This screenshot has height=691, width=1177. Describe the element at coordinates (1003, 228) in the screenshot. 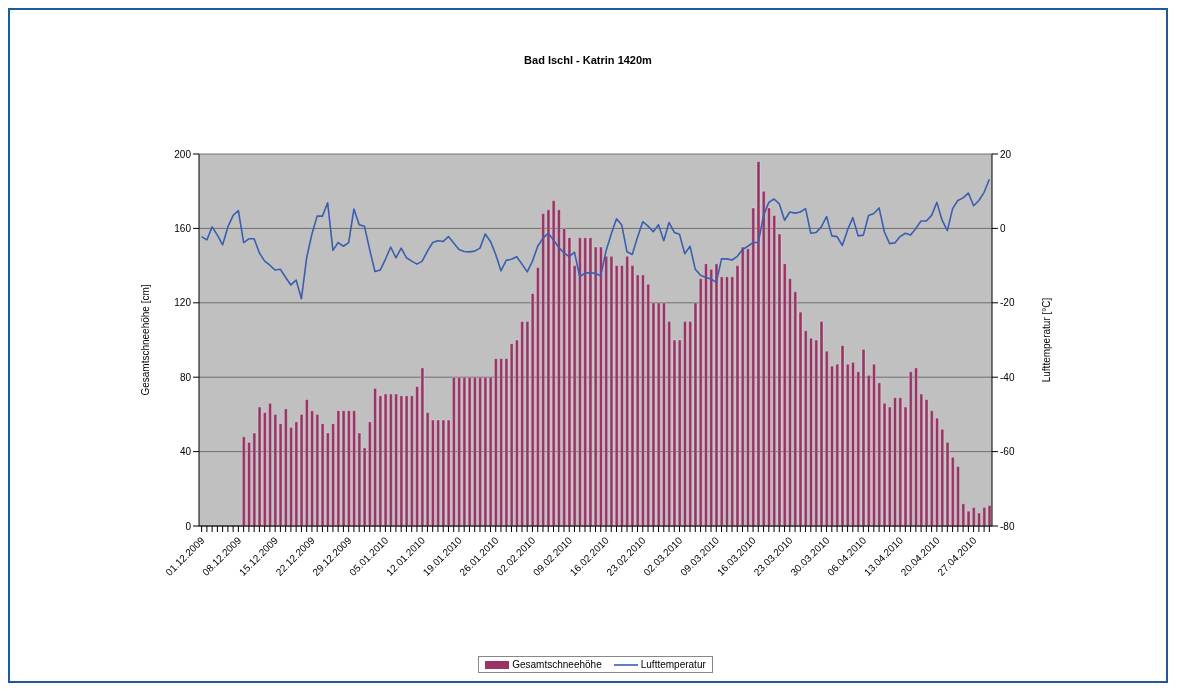

I see `y2-tick-label: 0` at that location.